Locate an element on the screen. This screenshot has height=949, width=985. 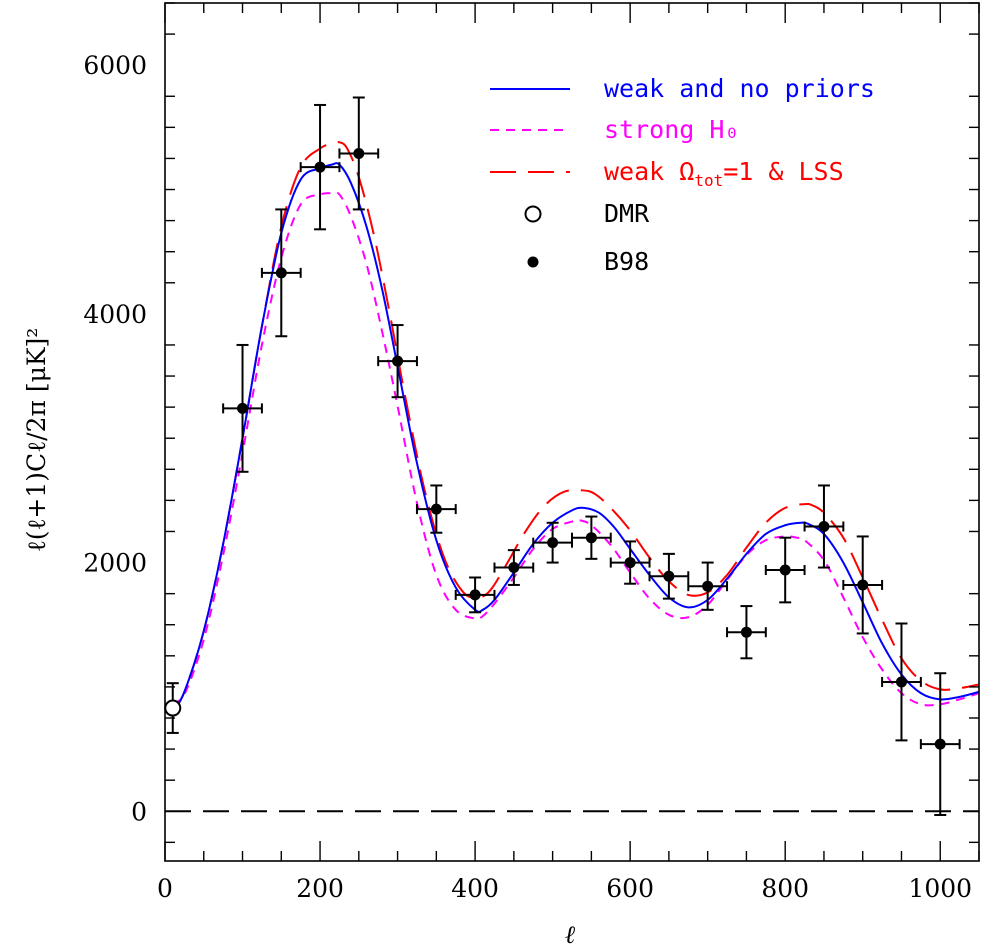
dmr-marker is located at coordinates (173, 708).